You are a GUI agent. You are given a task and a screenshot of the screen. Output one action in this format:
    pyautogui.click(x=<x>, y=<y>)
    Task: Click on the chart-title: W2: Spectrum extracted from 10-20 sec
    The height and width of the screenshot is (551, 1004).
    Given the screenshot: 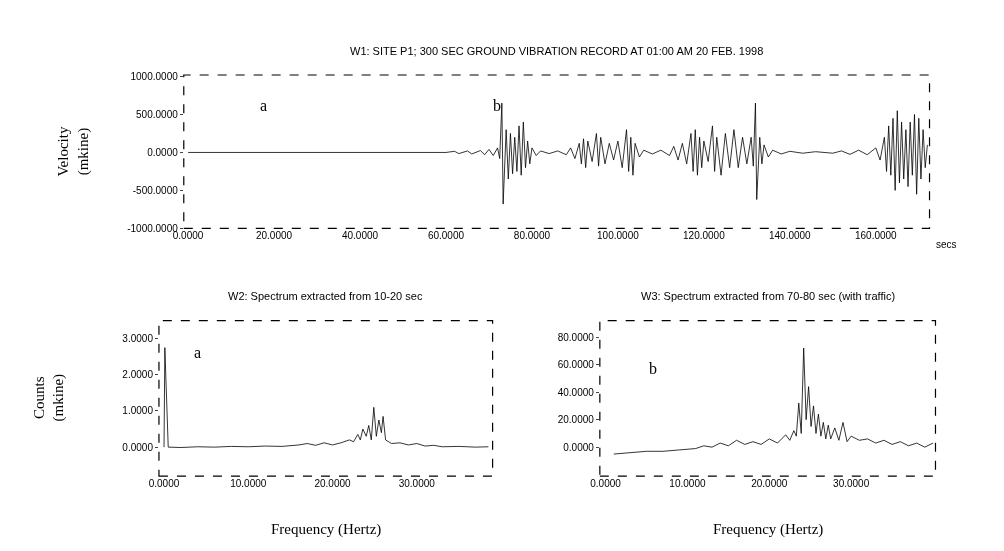 What is the action you would take?
    pyautogui.click(x=325, y=296)
    